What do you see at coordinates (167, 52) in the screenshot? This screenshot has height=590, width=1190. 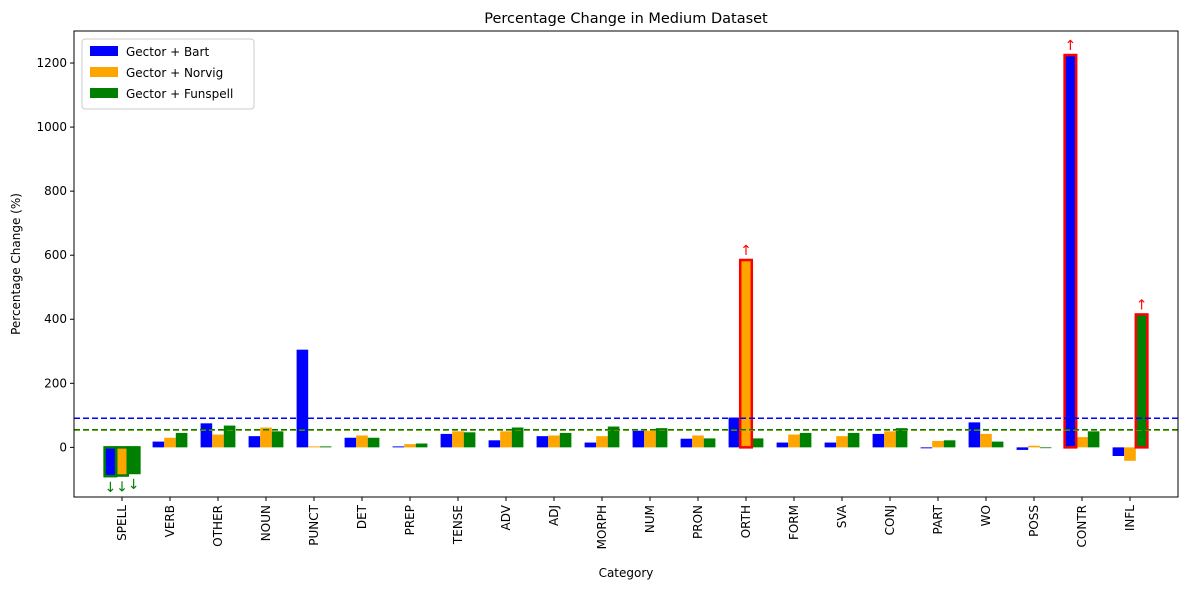 I see `legend-label-0: Gector + Bart` at bounding box center [167, 52].